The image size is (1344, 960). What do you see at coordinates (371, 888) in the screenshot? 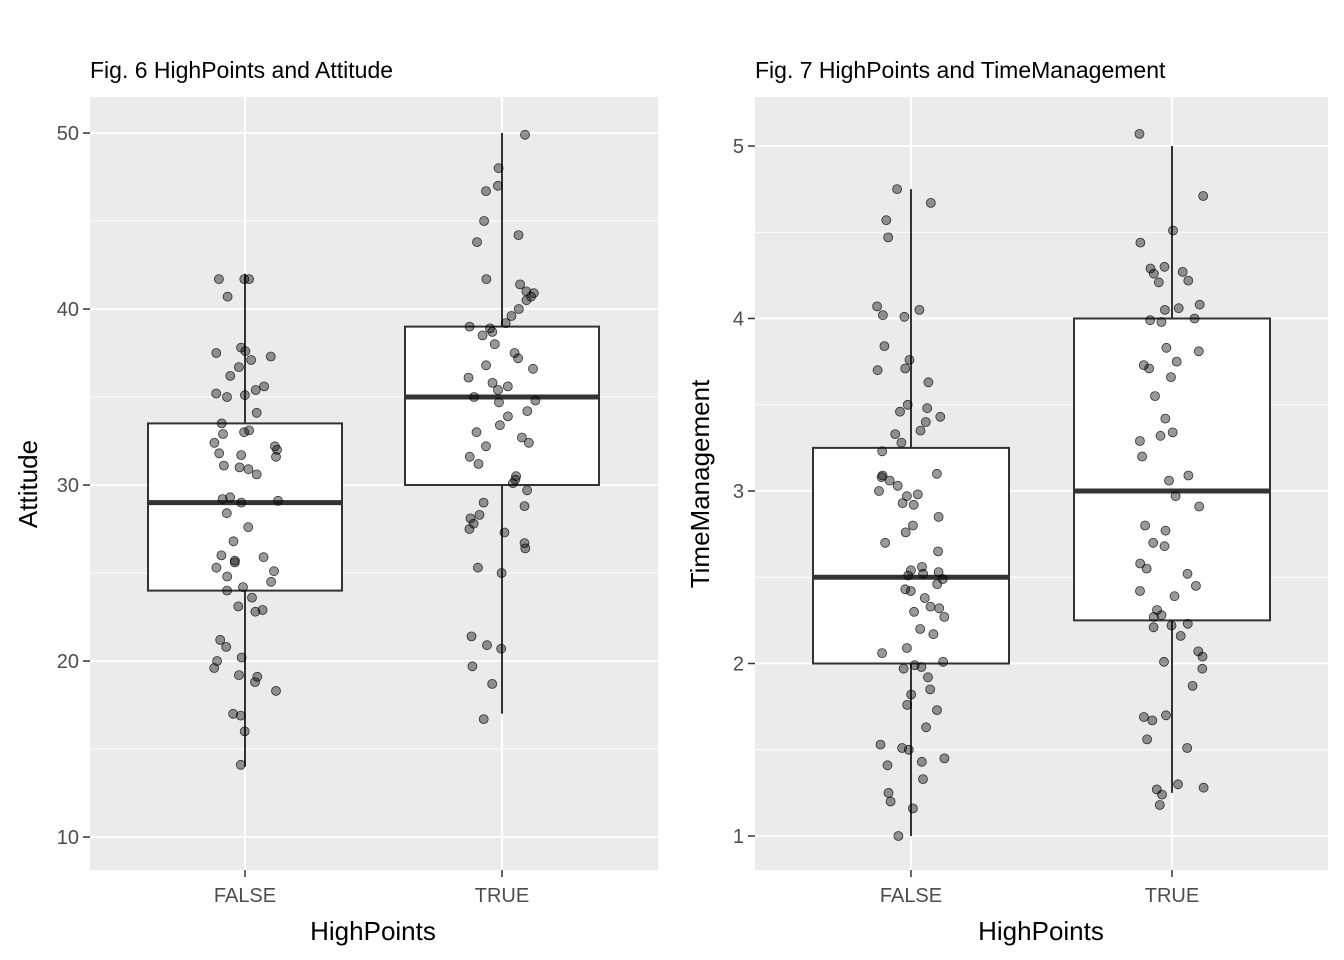
I see `x-tick-labels-attitude: FALSE TRUE` at bounding box center [371, 888].